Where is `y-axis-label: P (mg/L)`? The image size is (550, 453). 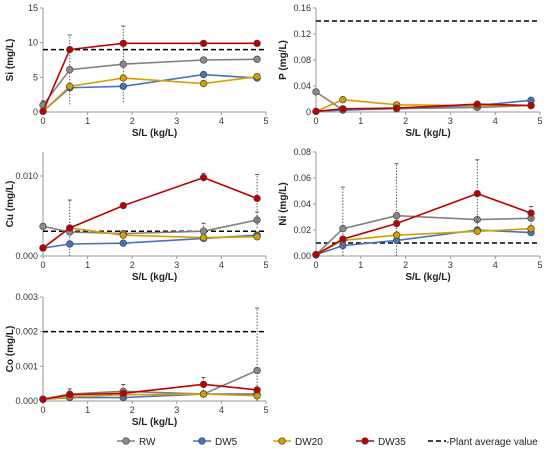
y-axis-label: P (mg/L) is located at coordinates (283, 60).